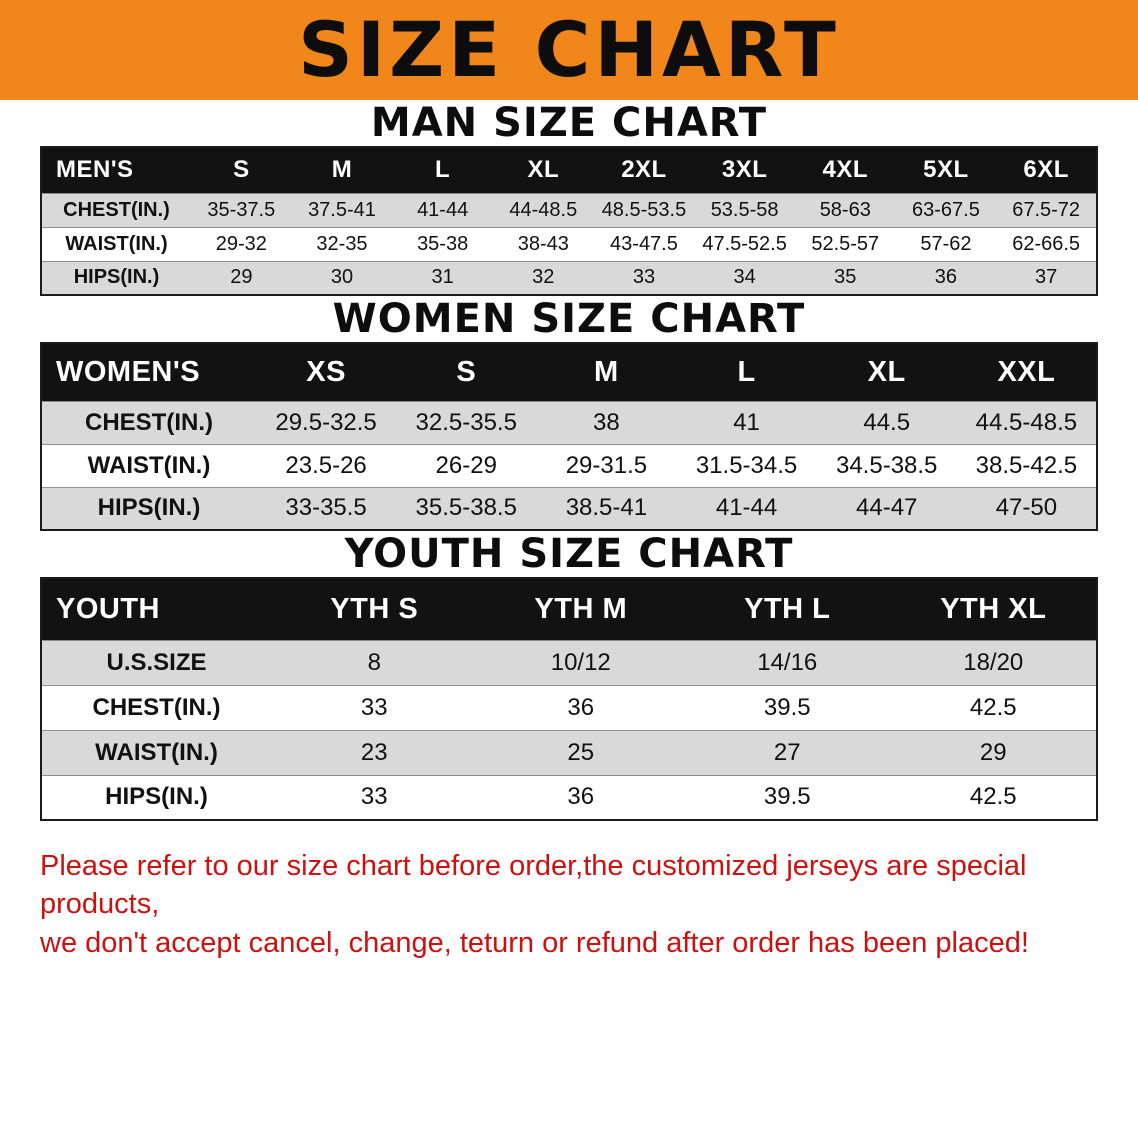 This screenshot has height=1132, width=1138. I want to click on size-value: 35, so click(845, 277).